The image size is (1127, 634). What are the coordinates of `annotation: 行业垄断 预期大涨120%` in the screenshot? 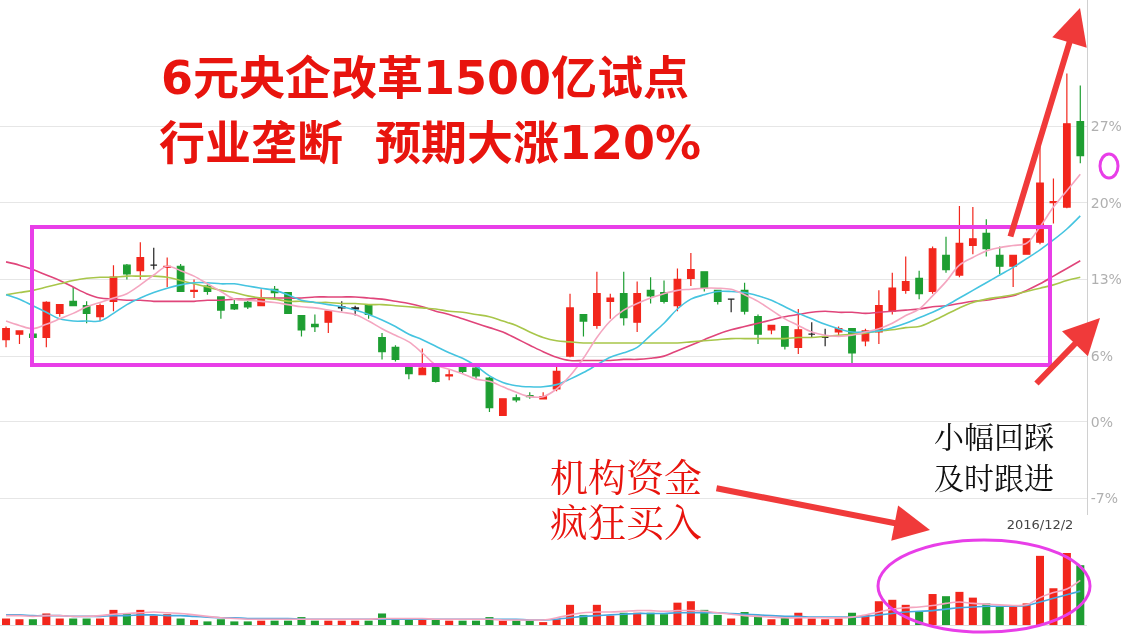 It's located at (430, 143).